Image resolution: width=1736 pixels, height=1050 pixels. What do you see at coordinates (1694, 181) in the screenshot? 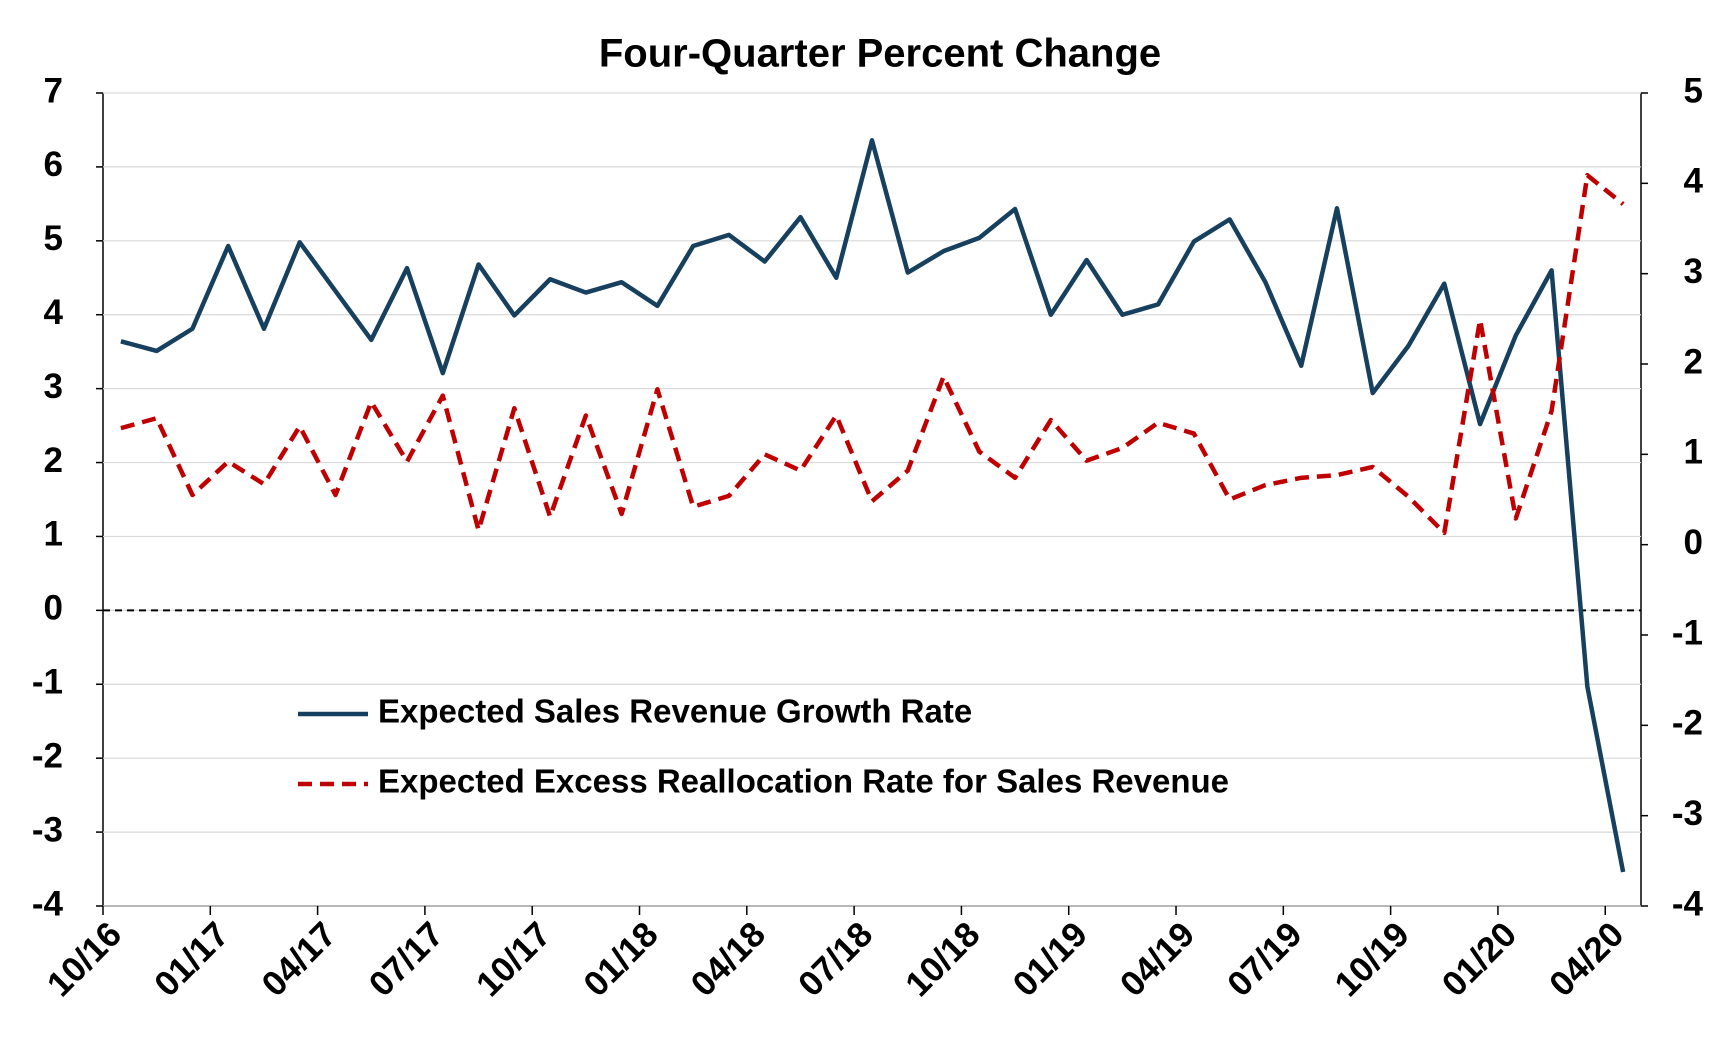
I see `y2-tick-label: 4` at bounding box center [1694, 181].